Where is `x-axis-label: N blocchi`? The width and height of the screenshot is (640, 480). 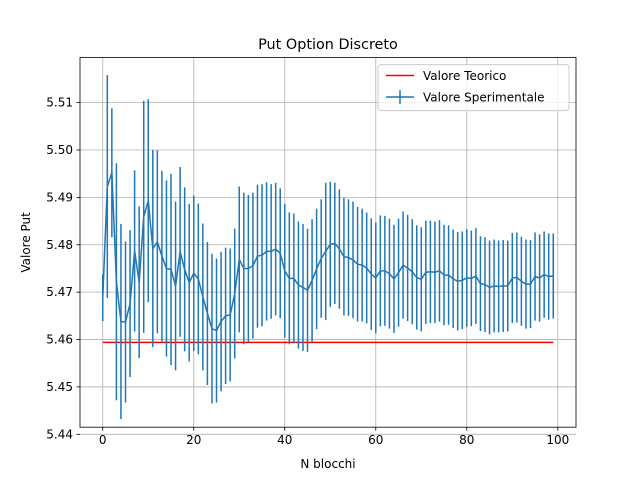 x-axis-label: N blocchi is located at coordinates (327, 464).